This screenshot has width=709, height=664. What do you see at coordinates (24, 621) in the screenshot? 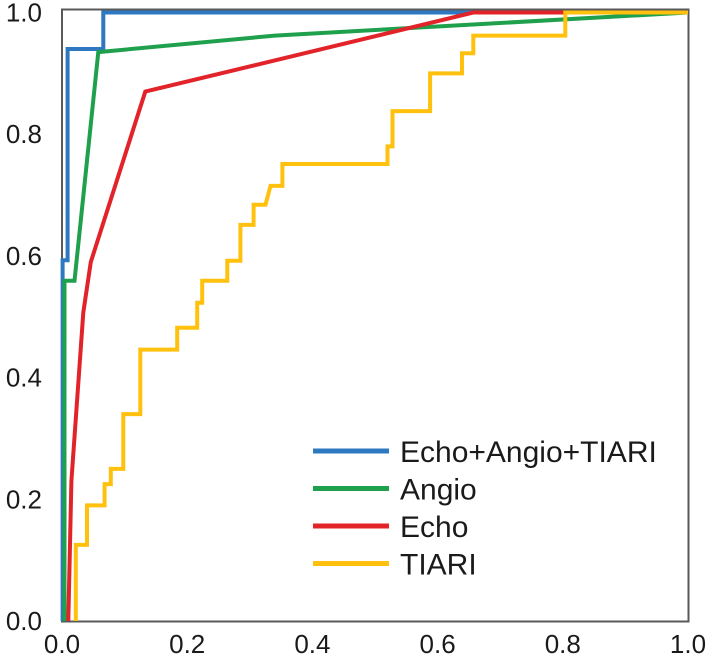
I see `y-tick-label: 0.0` at bounding box center [24, 621].